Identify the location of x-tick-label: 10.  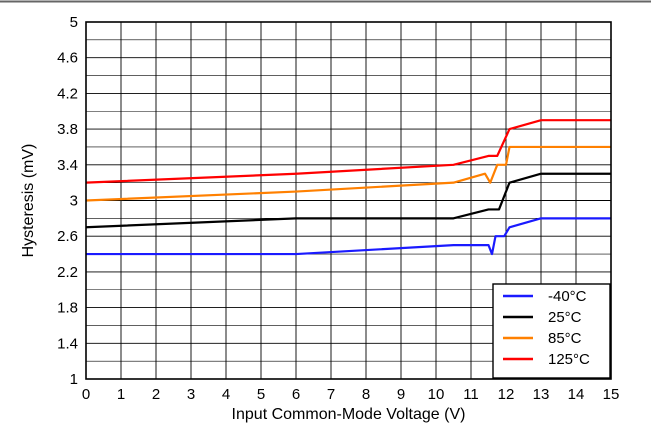
(436, 394).